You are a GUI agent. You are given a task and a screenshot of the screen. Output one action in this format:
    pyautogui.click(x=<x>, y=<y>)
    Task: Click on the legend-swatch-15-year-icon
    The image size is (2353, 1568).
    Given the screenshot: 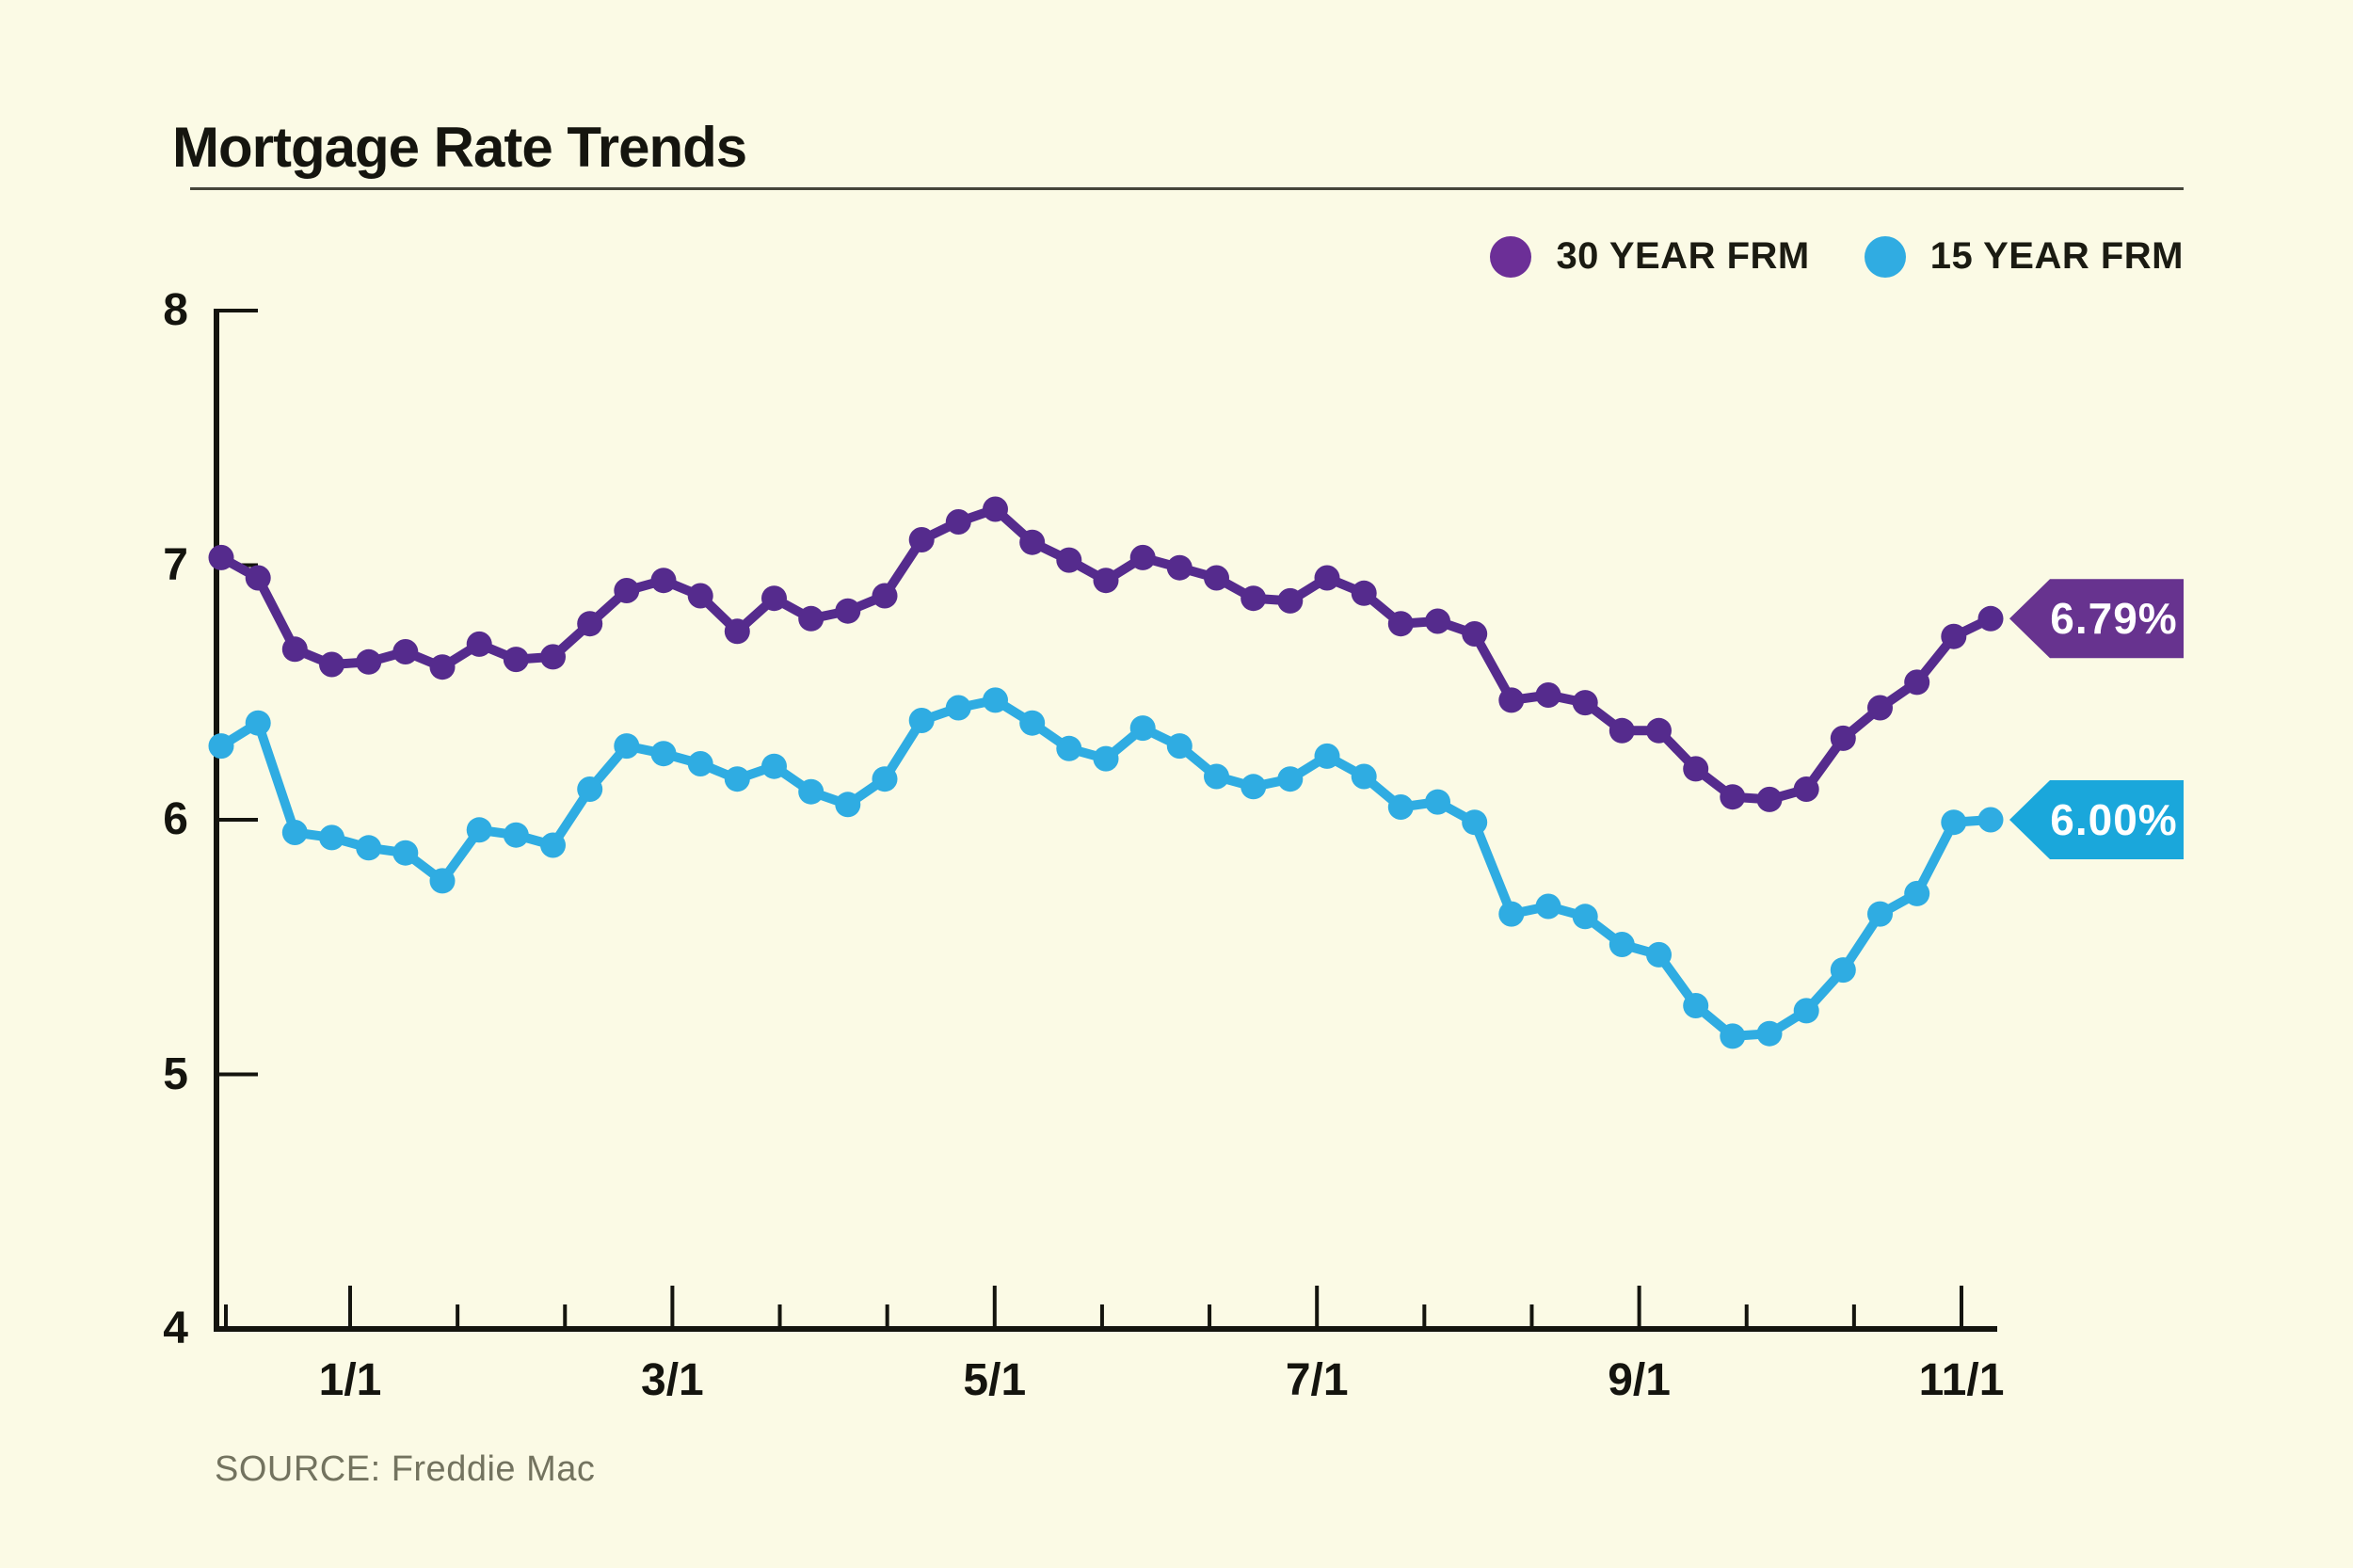 What is the action you would take?
    pyautogui.click(x=1885, y=256)
    